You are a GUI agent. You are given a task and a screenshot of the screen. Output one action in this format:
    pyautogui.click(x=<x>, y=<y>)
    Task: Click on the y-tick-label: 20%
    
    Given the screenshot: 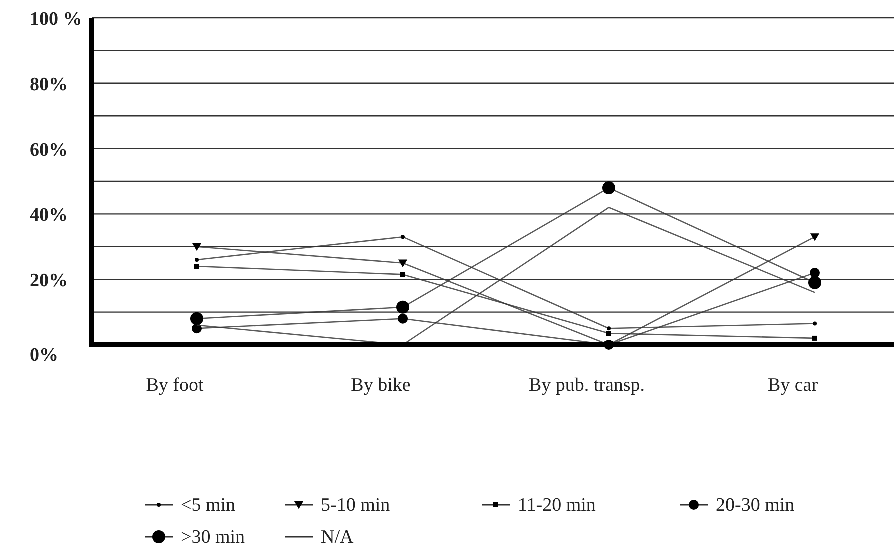 What is the action you would take?
    pyautogui.click(x=49, y=281)
    